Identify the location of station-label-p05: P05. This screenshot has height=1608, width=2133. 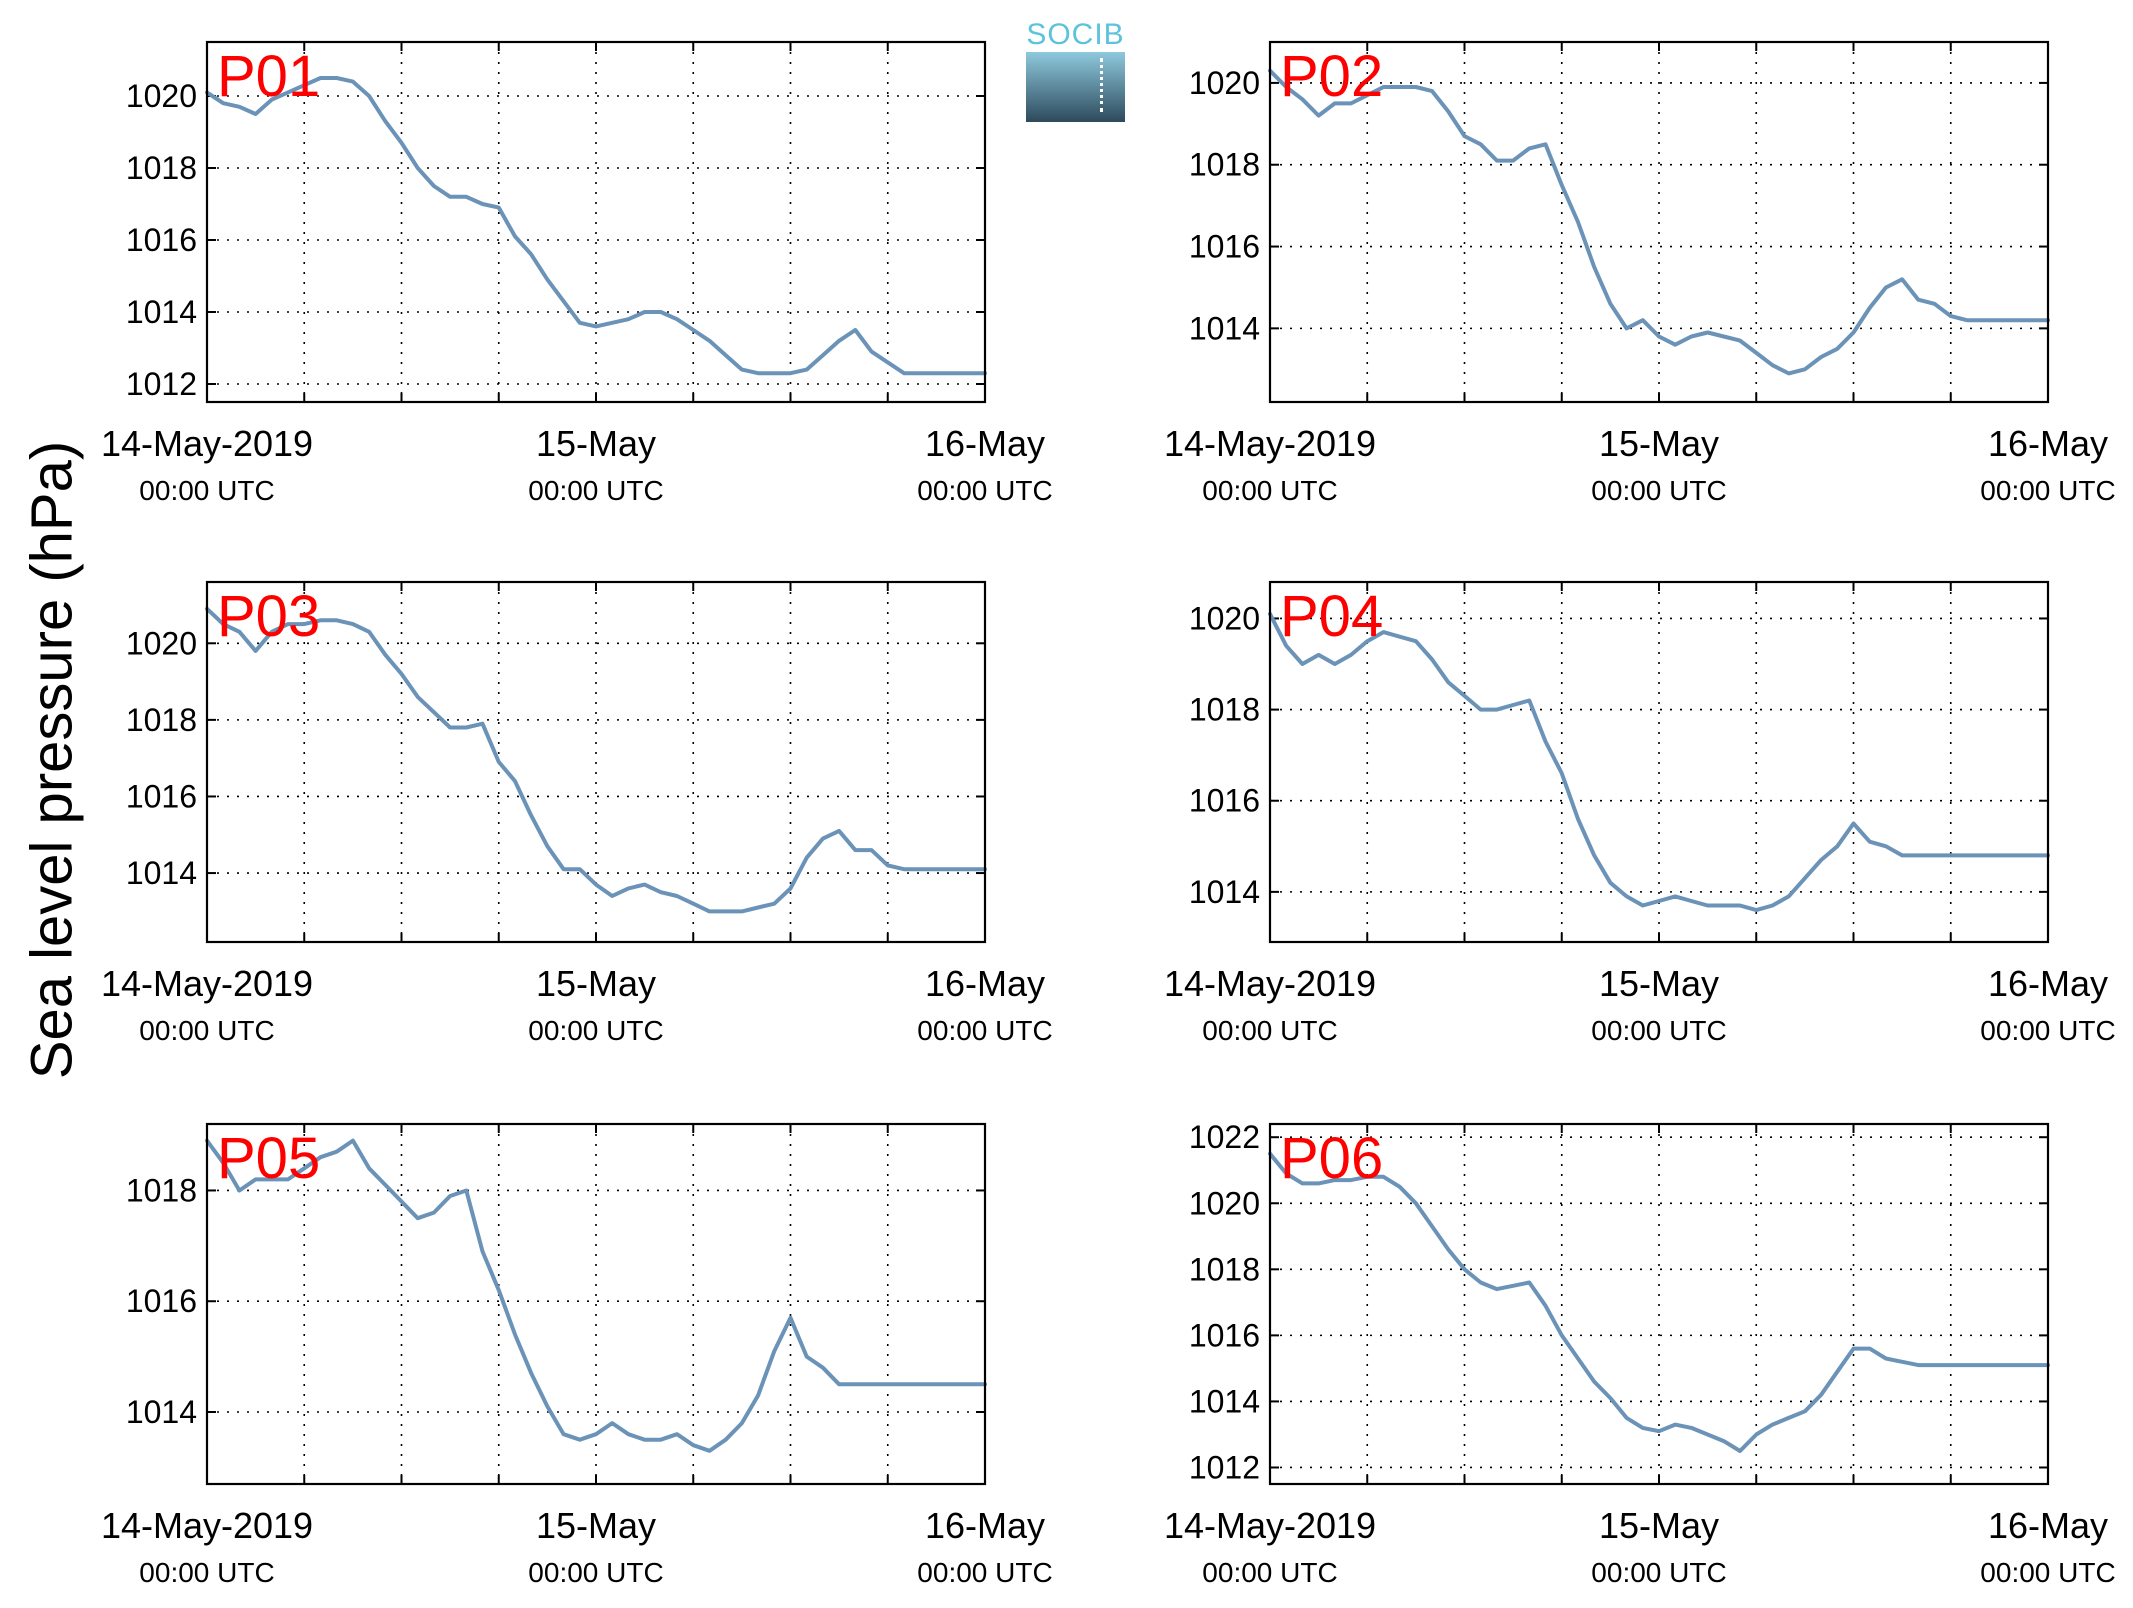
(268, 1158).